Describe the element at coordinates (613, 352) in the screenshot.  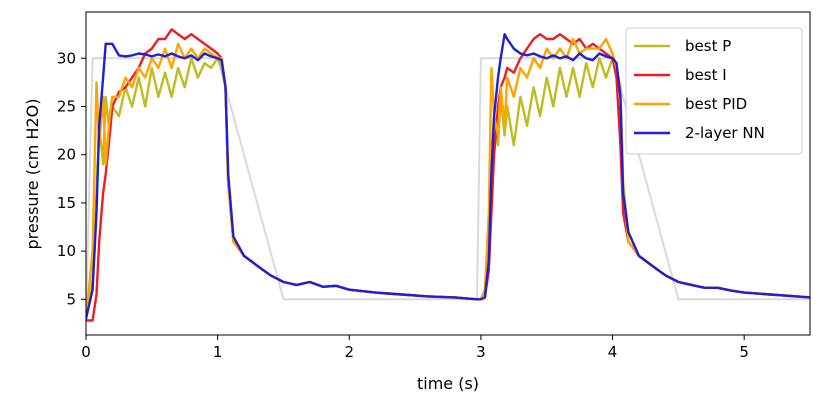
I see `x-tick-label: 4` at that location.